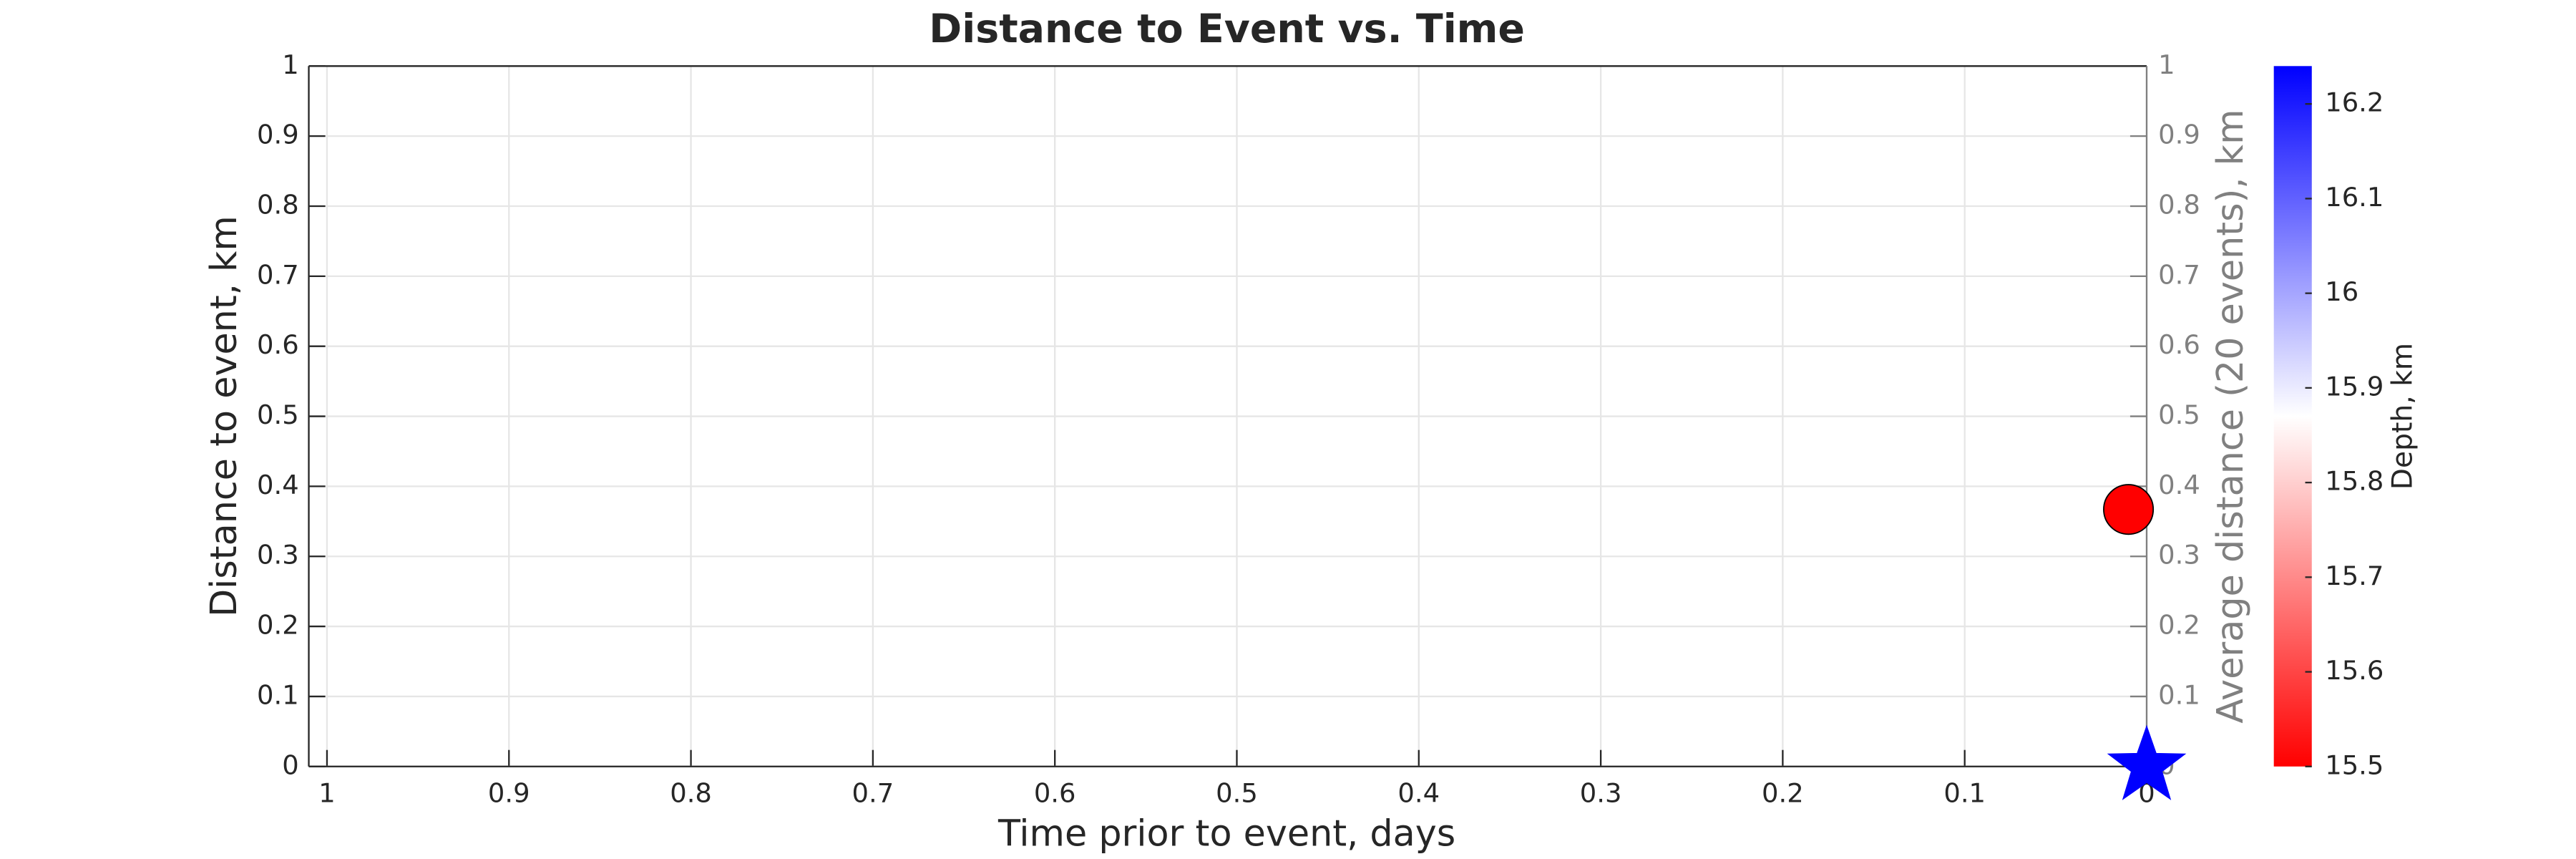 This screenshot has width=2576, height=859. Describe the element at coordinates (691, 793) in the screenshot. I see `x-tick-label: 0.8` at that location.